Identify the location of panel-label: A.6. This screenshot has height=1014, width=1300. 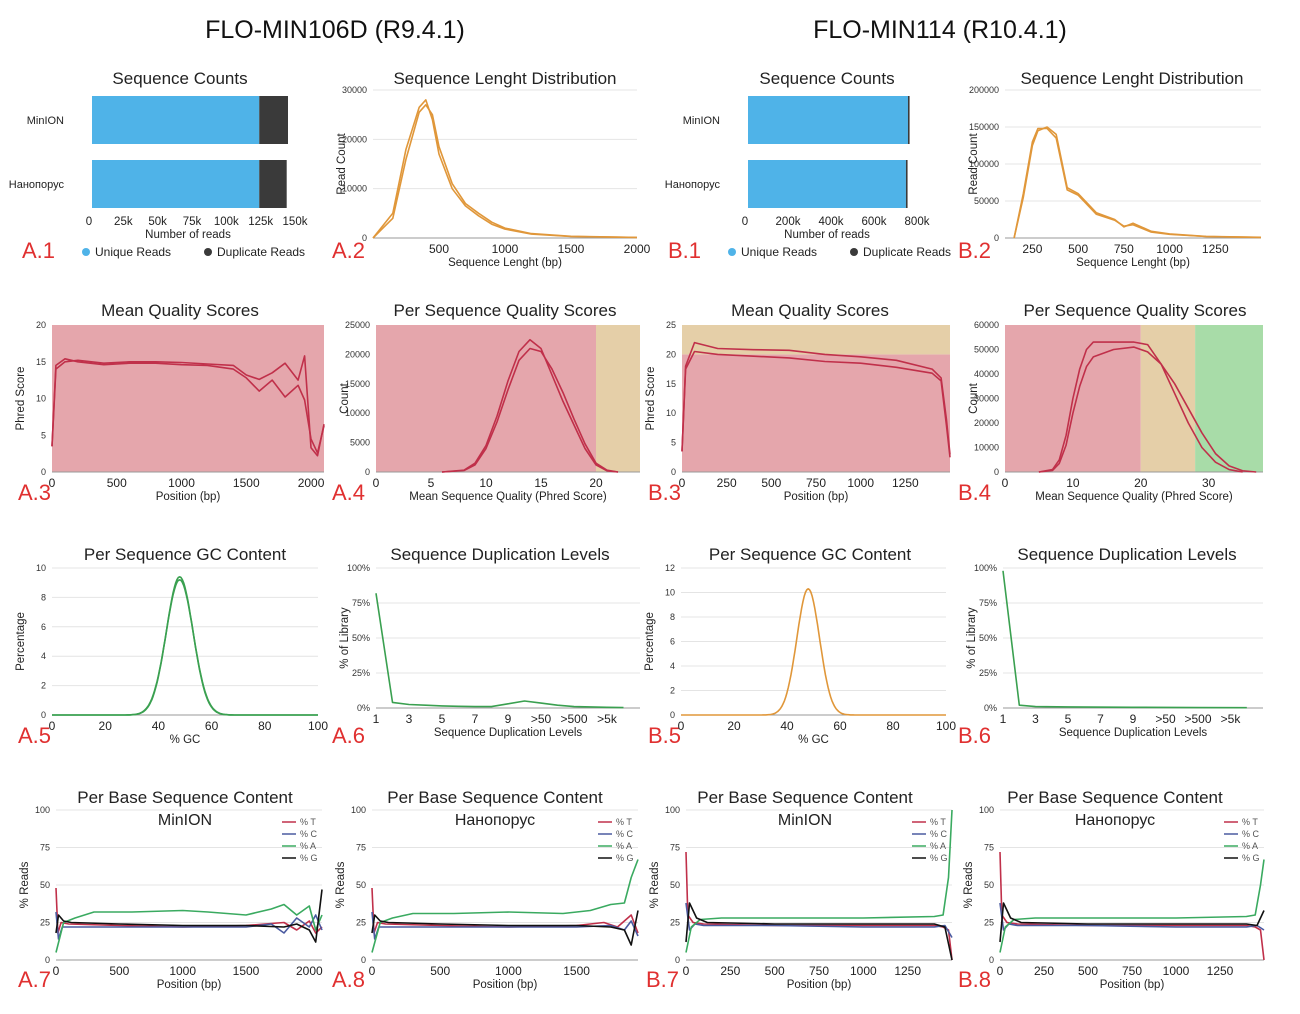
(348, 735).